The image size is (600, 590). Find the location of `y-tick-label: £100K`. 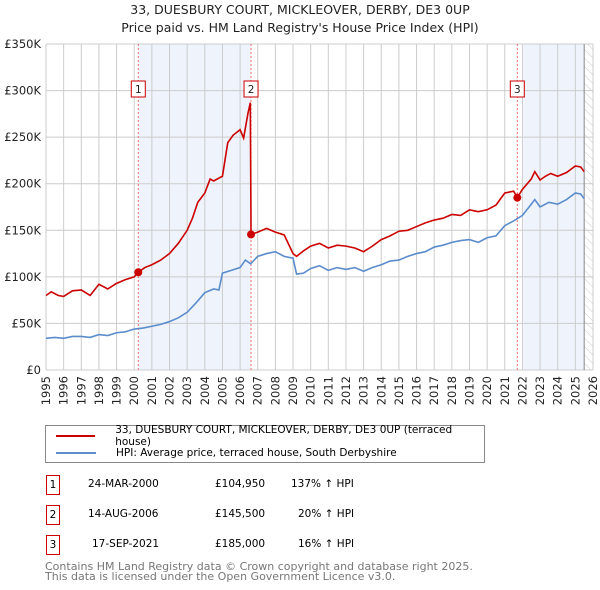

y-tick-label: £100K is located at coordinates (22, 277).